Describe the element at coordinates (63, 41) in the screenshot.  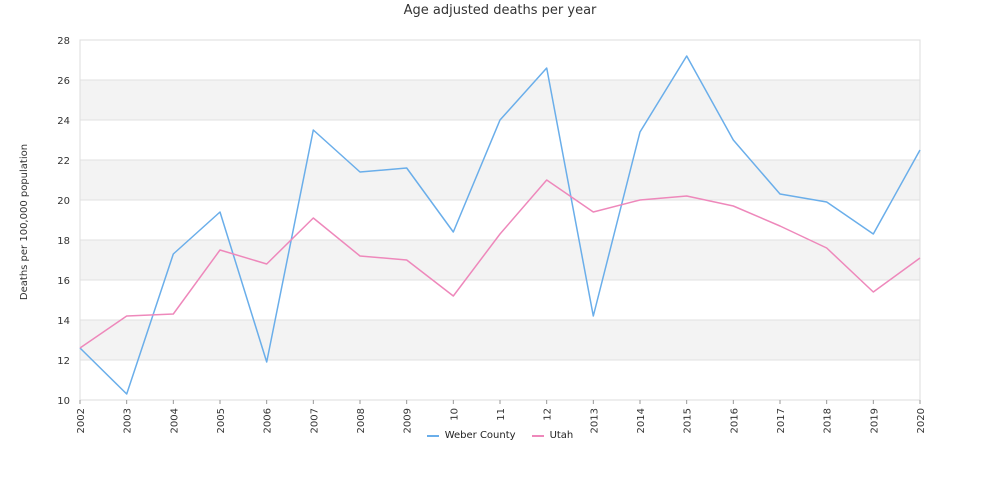
I see `y-tick-label: 28` at that location.